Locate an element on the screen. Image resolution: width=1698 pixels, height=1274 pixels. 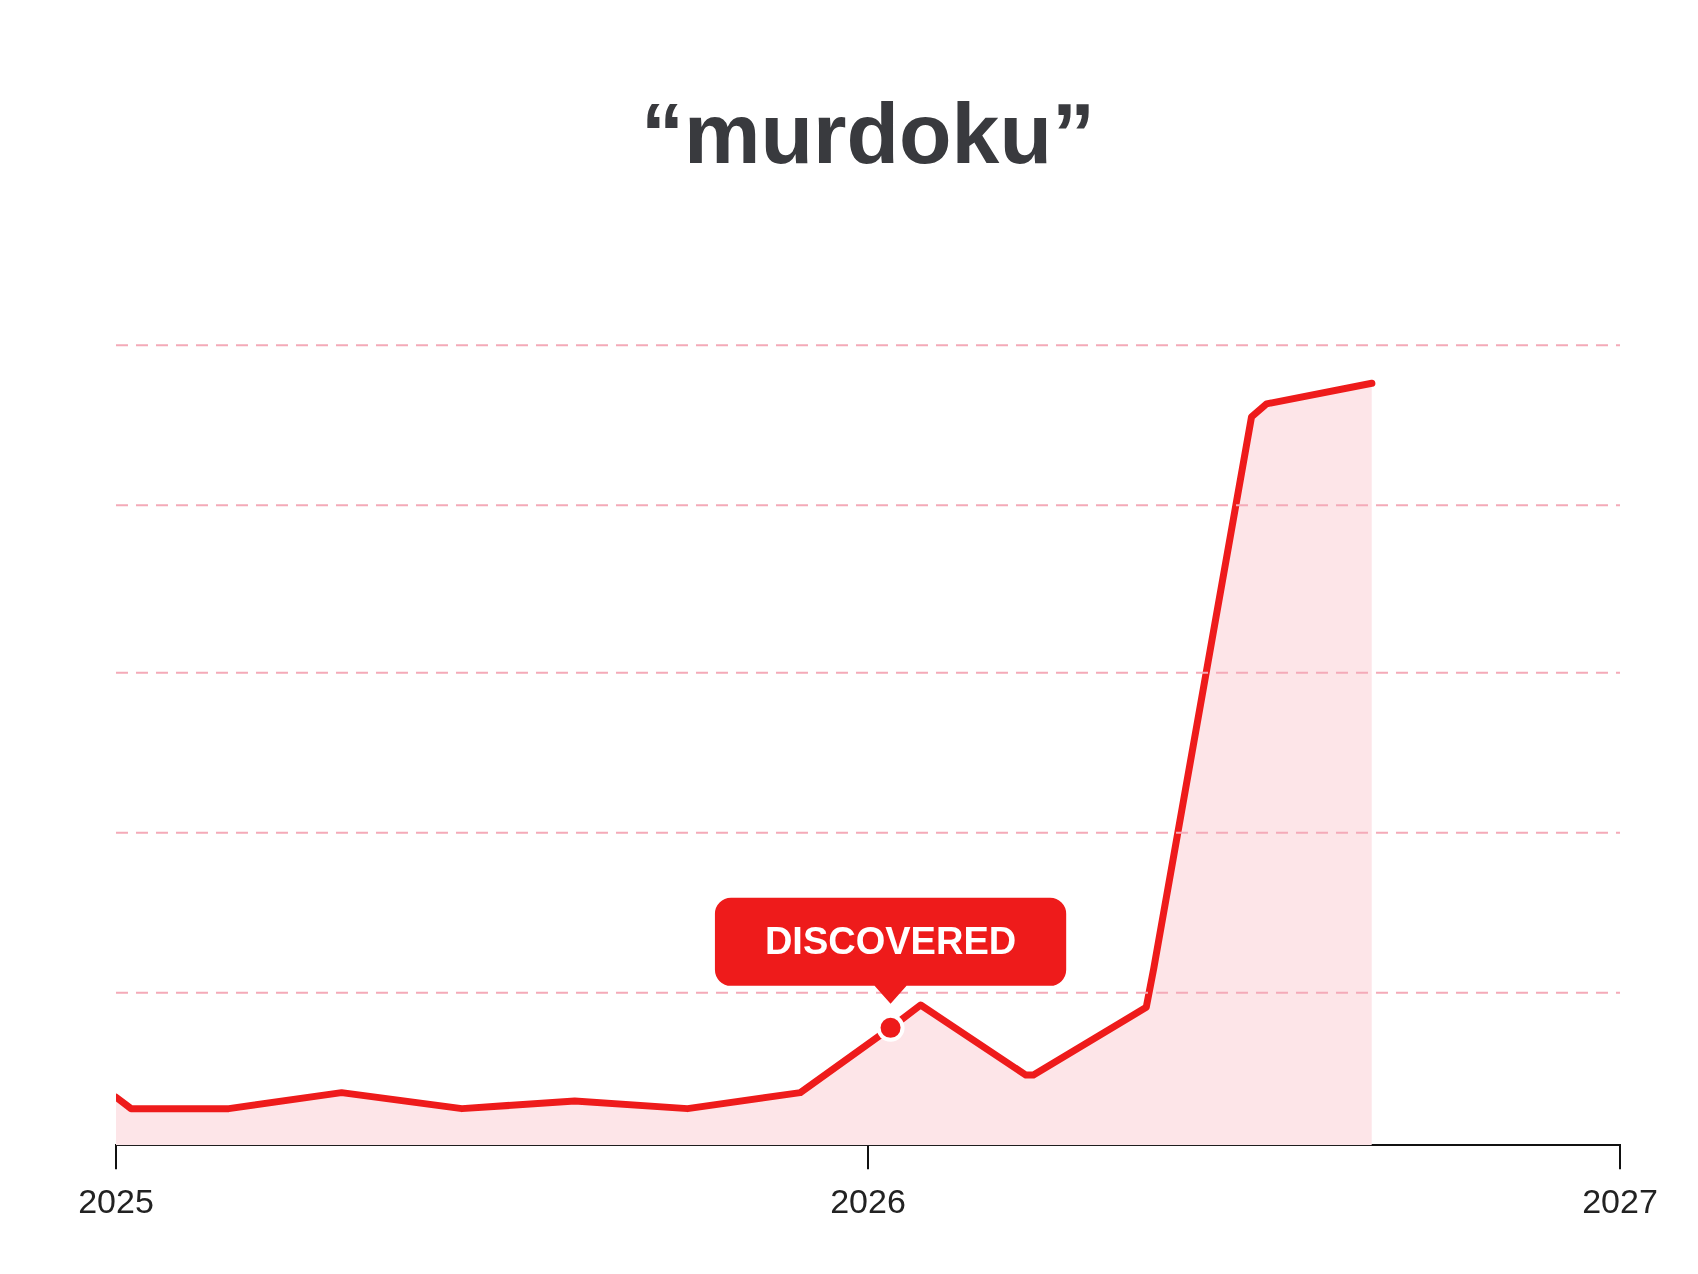
x-tick-label: 2027 is located at coordinates (1620, 1200).